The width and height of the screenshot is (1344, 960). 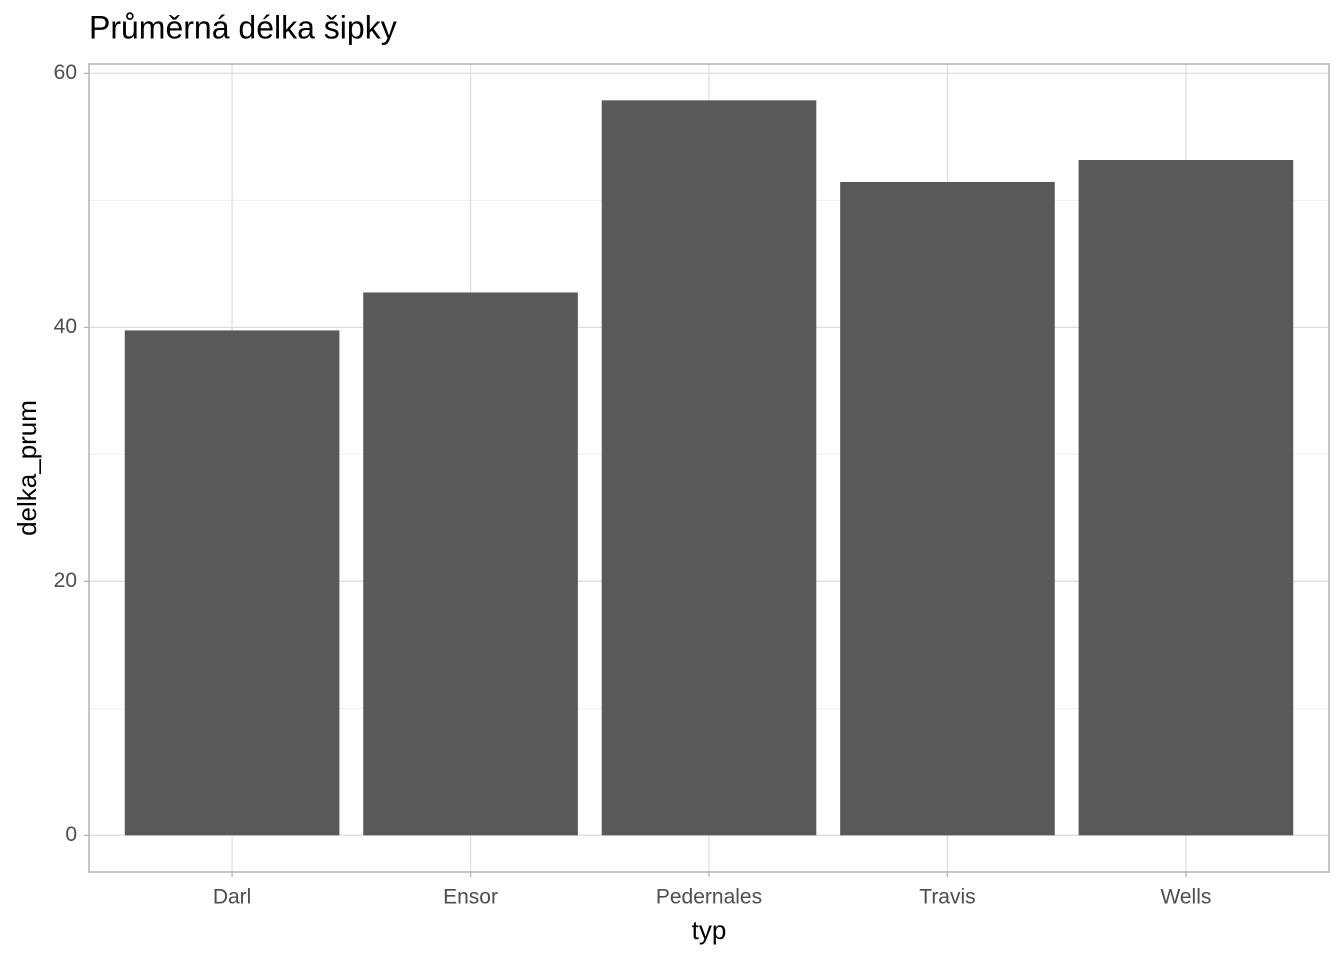 What do you see at coordinates (709, 930) in the screenshot?
I see `x-axis-title: typ` at bounding box center [709, 930].